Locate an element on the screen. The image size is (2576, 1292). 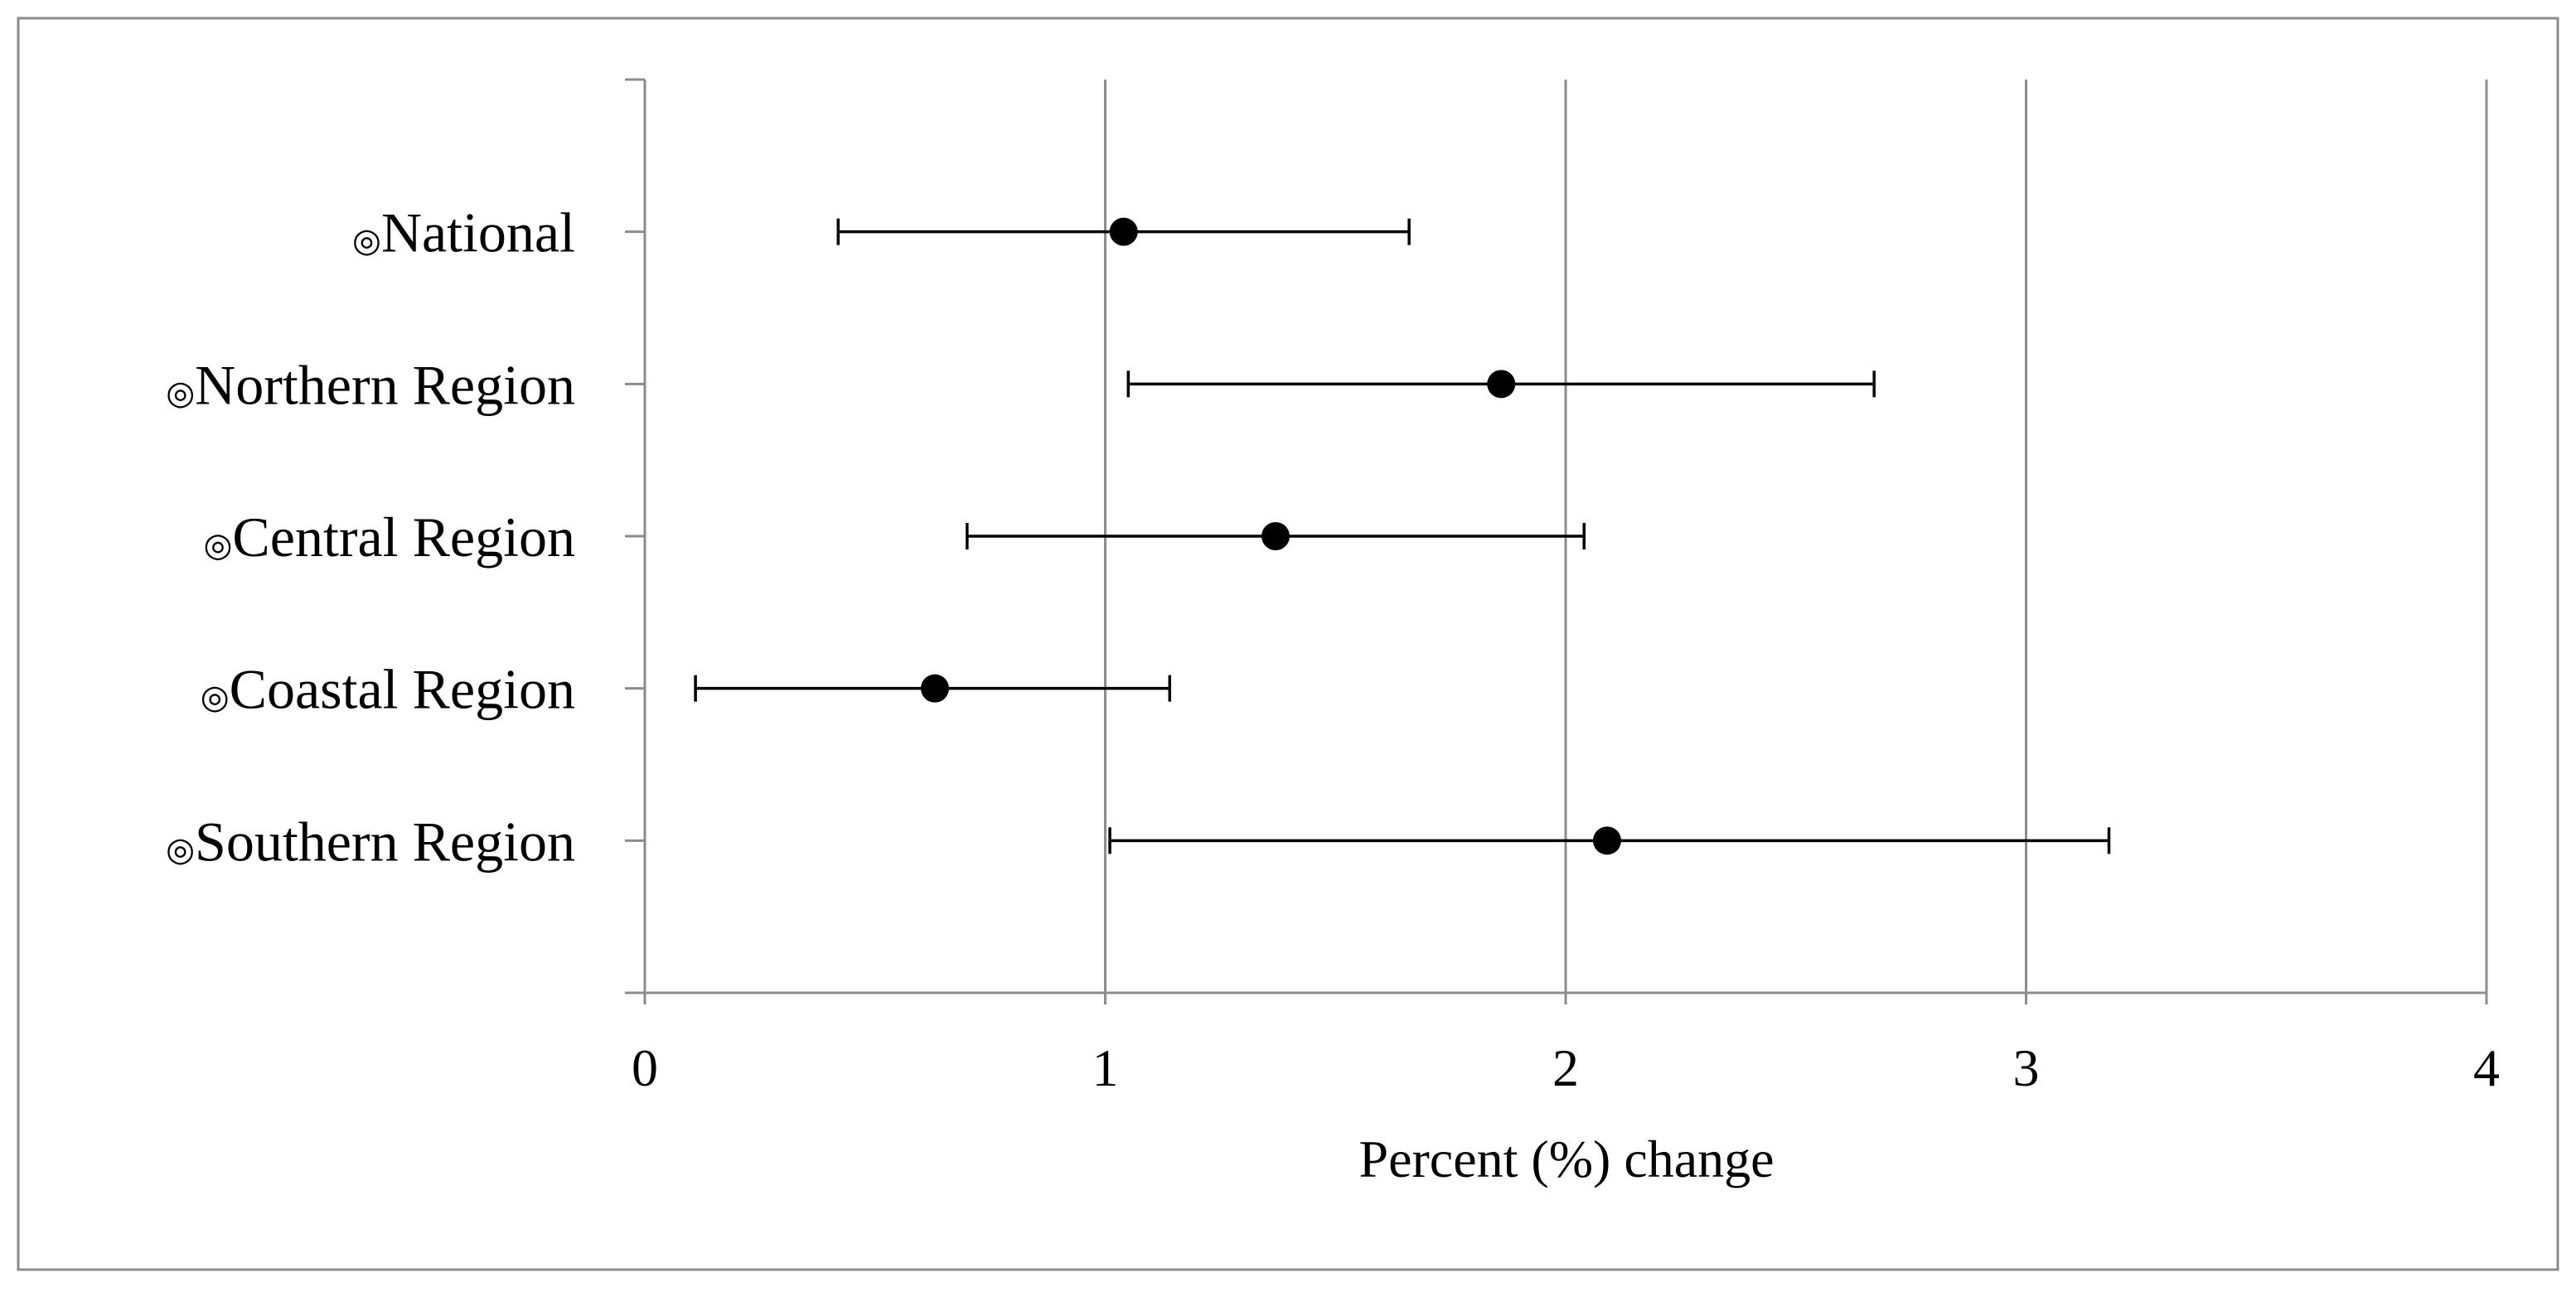
category-label-text: National is located at coordinates (478, 232).